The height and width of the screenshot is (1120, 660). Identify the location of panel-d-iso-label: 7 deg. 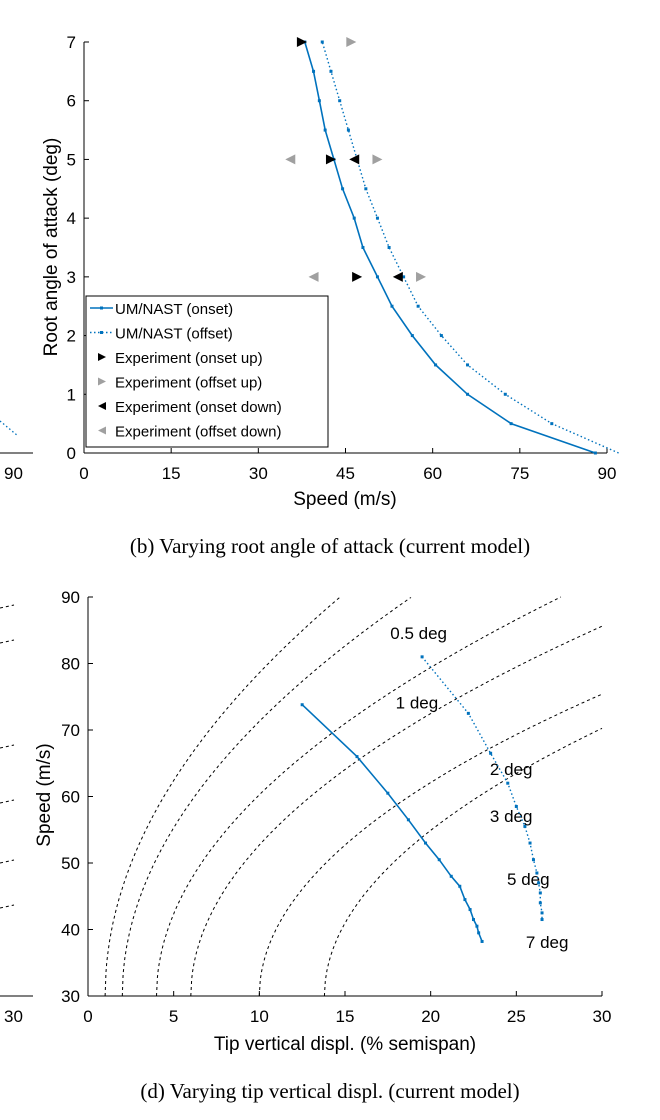
(547, 942).